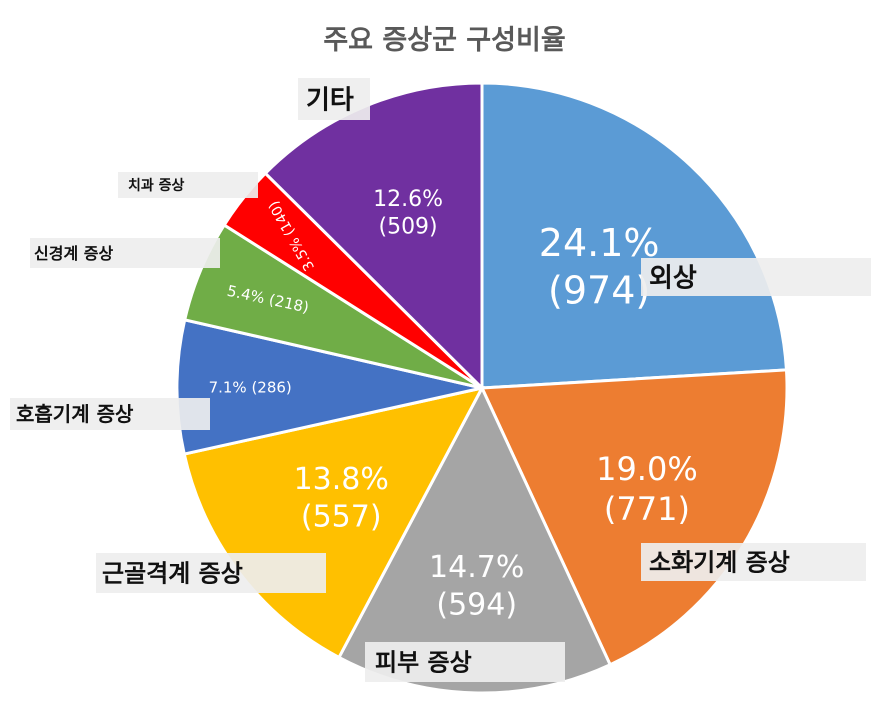 This screenshot has height=720, width=889. I want to click on chart-title: 주요 증상군 구성비율, so click(444, 40).